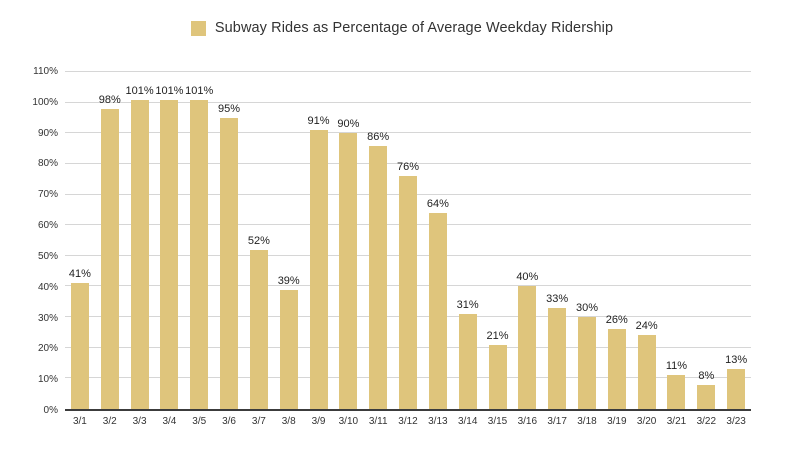 Image resolution: width=804 pixels, height=474 pixels. Describe the element at coordinates (378, 136) in the screenshot. I see `bar-value-label: 86%` at that location.